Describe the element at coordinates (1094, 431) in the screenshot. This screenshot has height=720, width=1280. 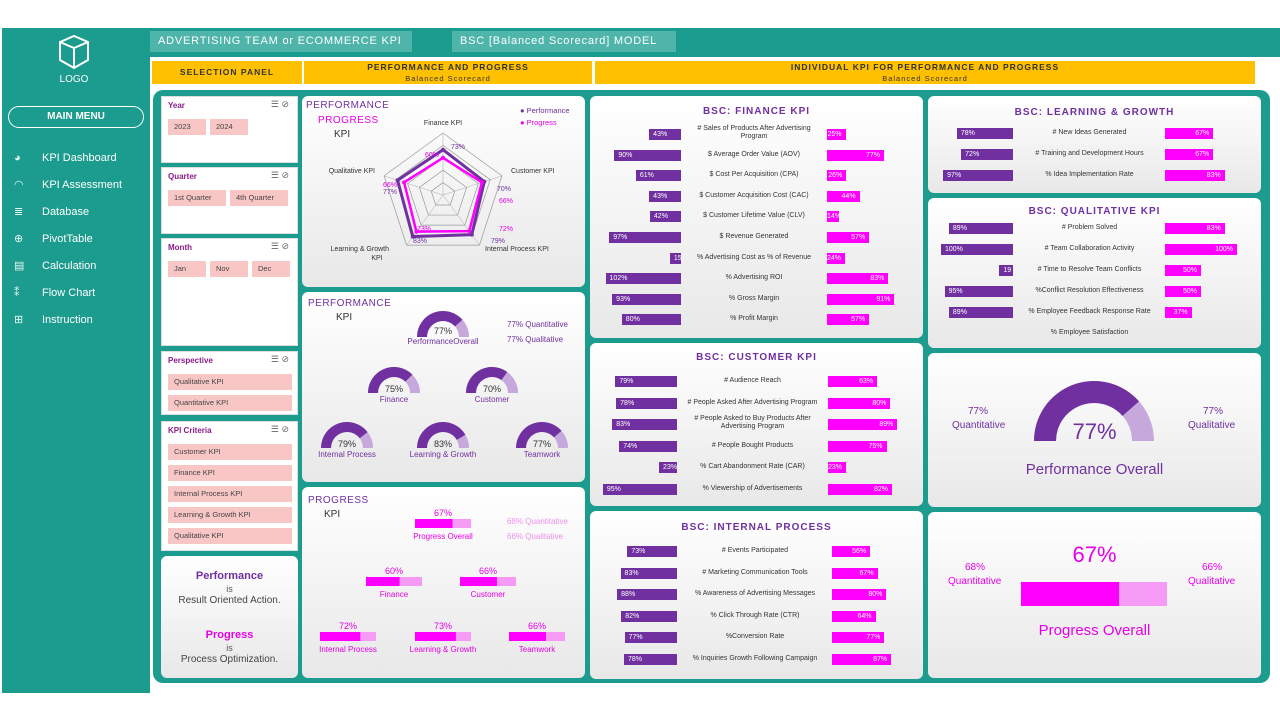
I see `performance-overall-value: 77%` at that location.